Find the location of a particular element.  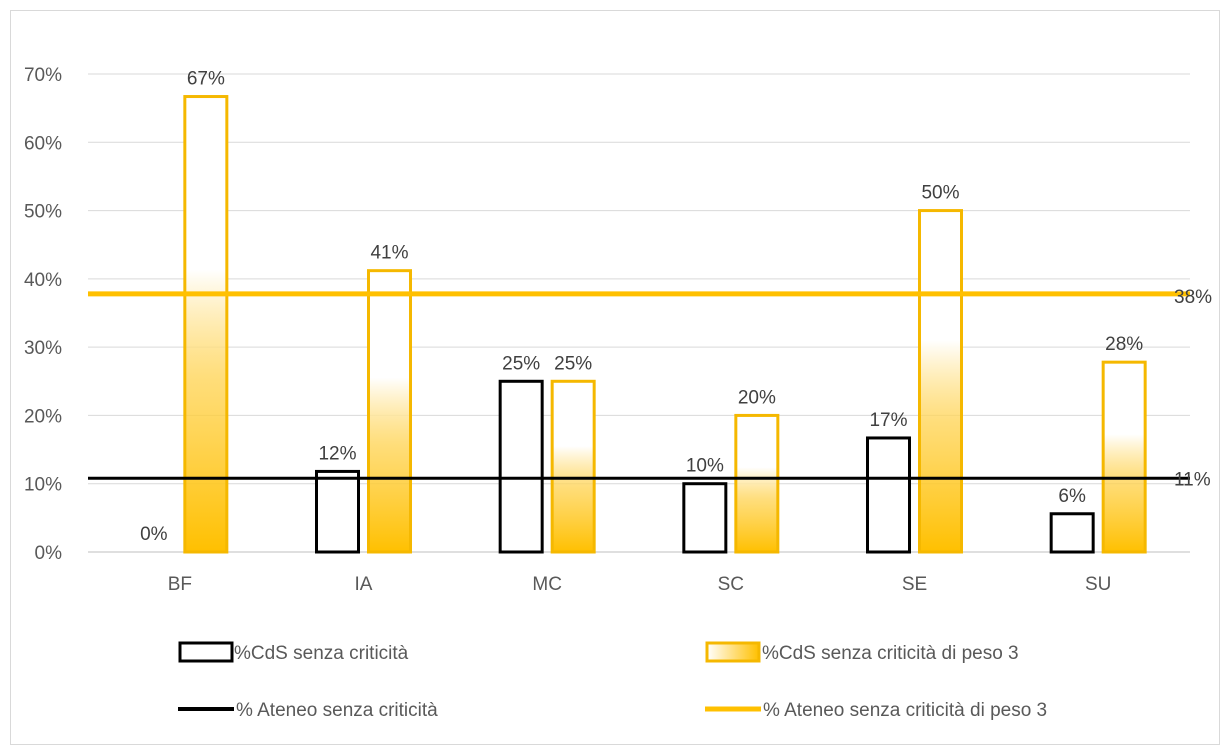

data-label-cds: 6% is located at coordinates (1072, 496).